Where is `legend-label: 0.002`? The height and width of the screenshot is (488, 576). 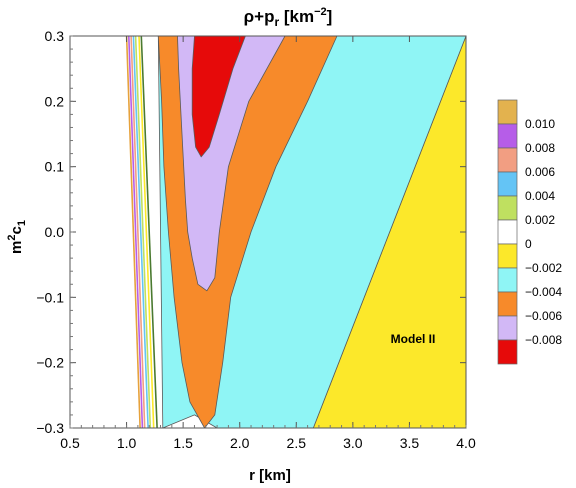 legend-label: 0.002 is located at coordinates (540, 220).